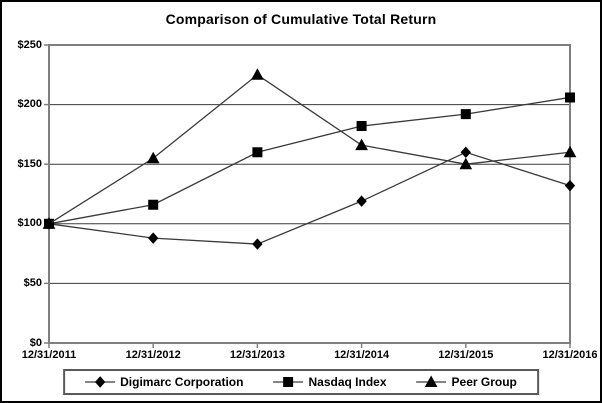 This screenshot has height=403, width=602. I want to click on y-axis-tick-label: $100, so click(29, 223).